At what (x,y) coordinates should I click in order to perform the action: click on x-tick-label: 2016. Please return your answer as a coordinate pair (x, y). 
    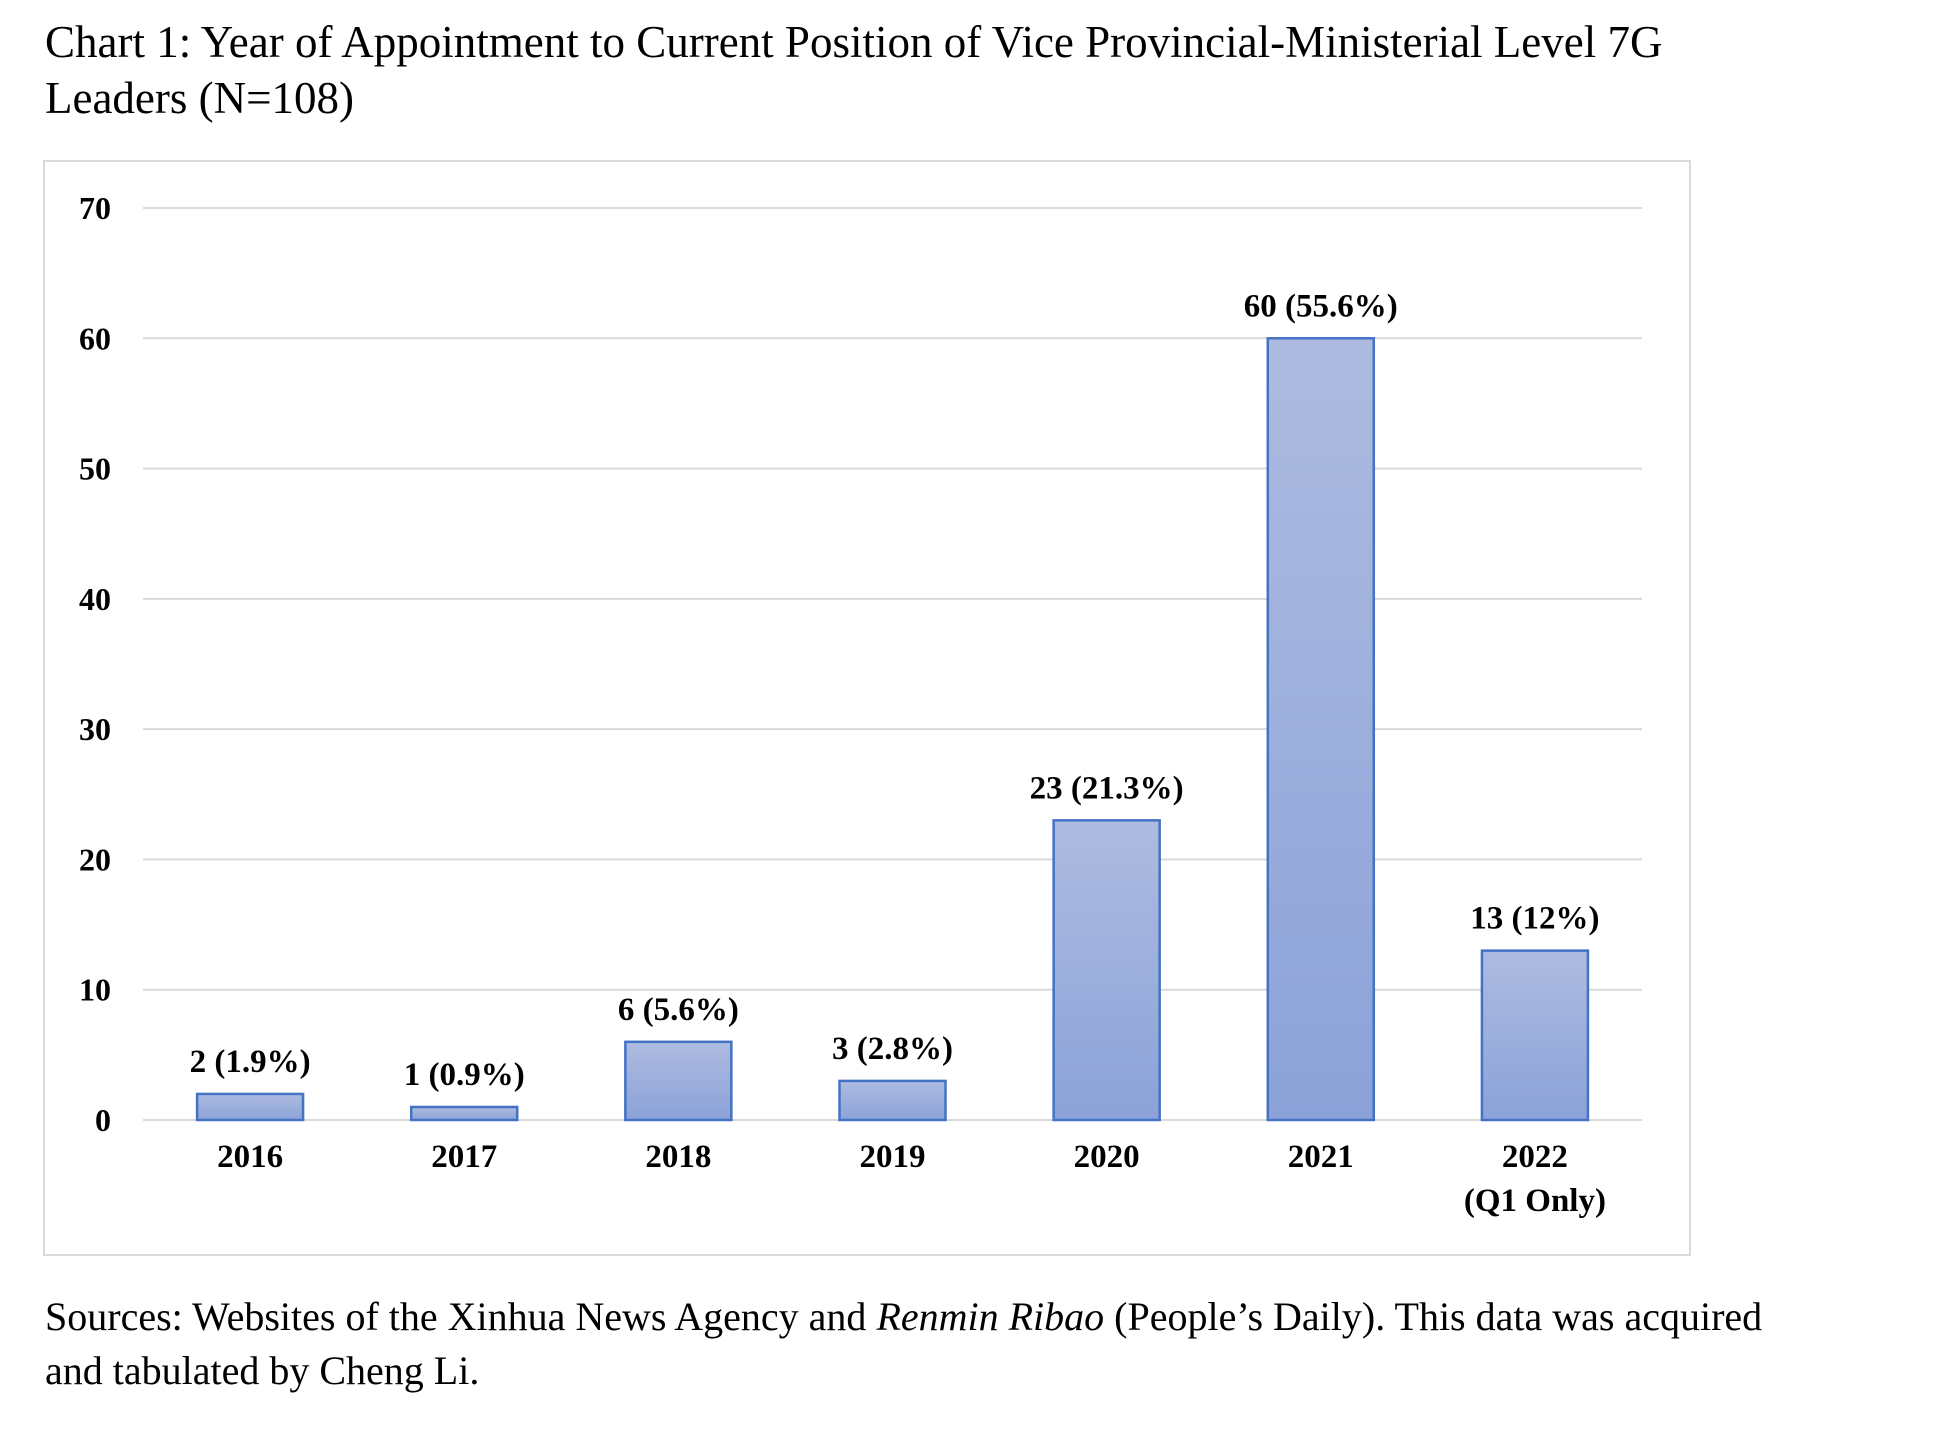
    Looking at the image, I should click on (250, 1157).